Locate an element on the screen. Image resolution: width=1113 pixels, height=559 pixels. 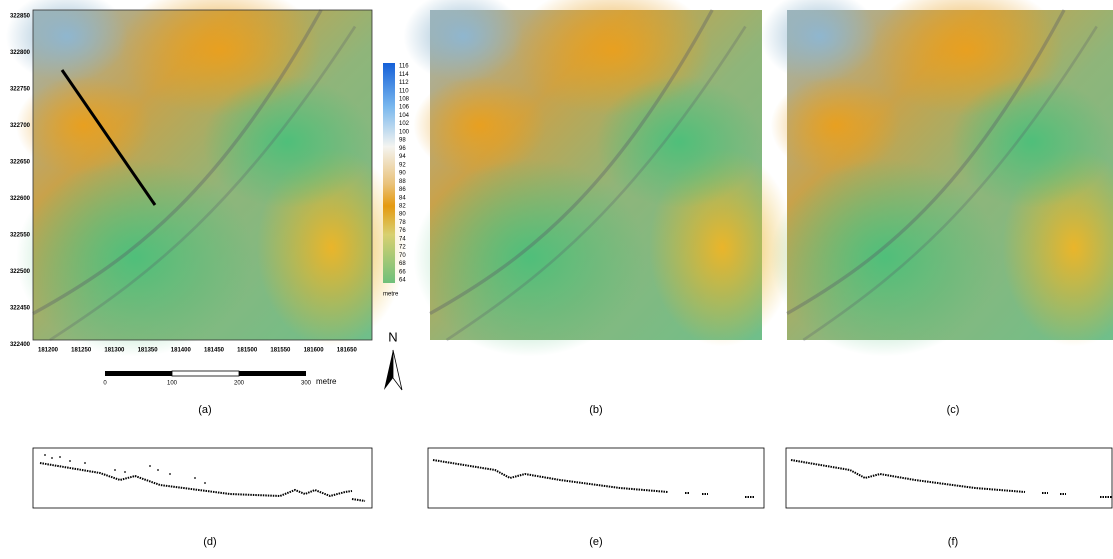
scale-label: 100 is located at coordinates (172, 384).